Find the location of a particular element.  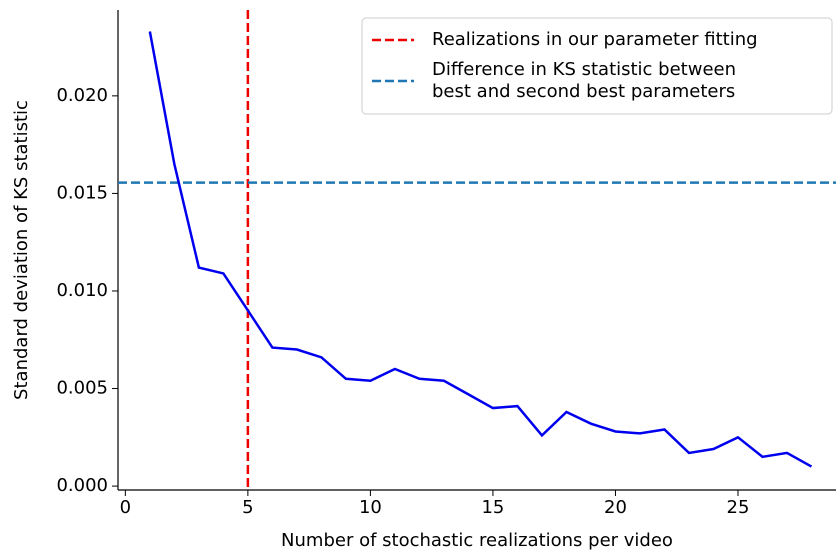

y-axis-label: Standard deviation of KS statistic is located at coordinates (21, 250).